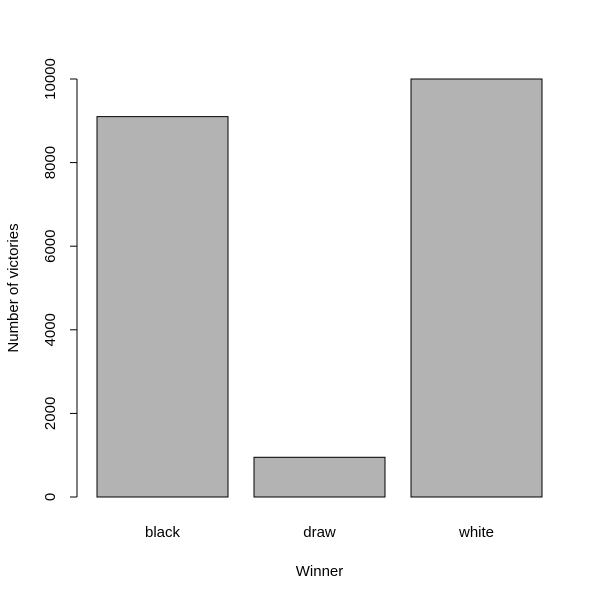 The width and height of the screenshot is (600, 600). I want to click on y-tick-label-8000: 8000, so click(50, 162).